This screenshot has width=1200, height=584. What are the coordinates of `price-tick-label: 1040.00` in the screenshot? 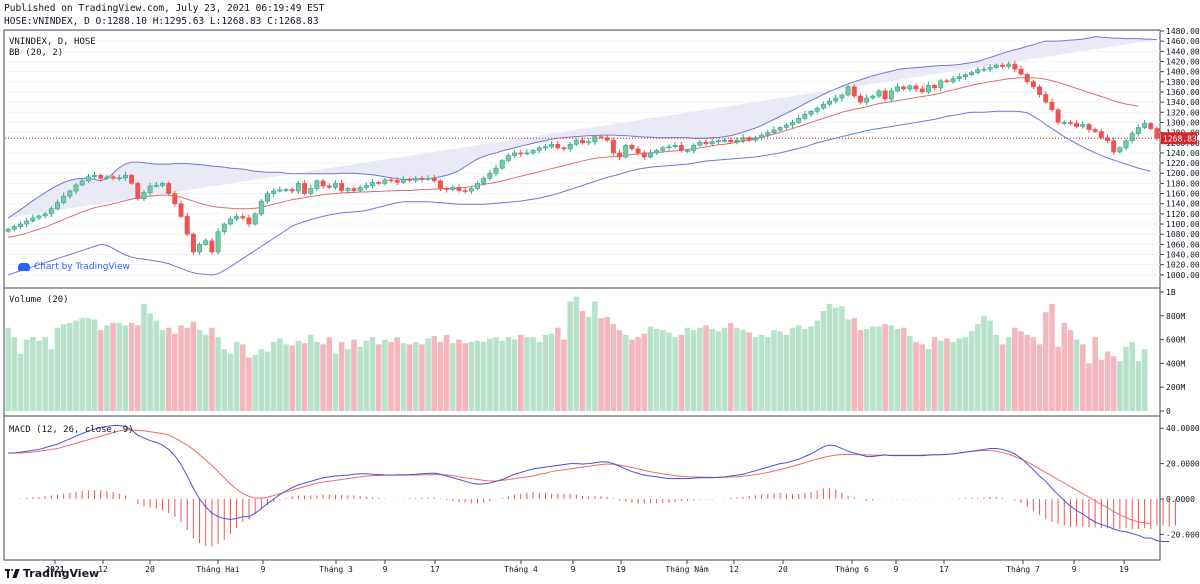 It's located at (1183, 255).